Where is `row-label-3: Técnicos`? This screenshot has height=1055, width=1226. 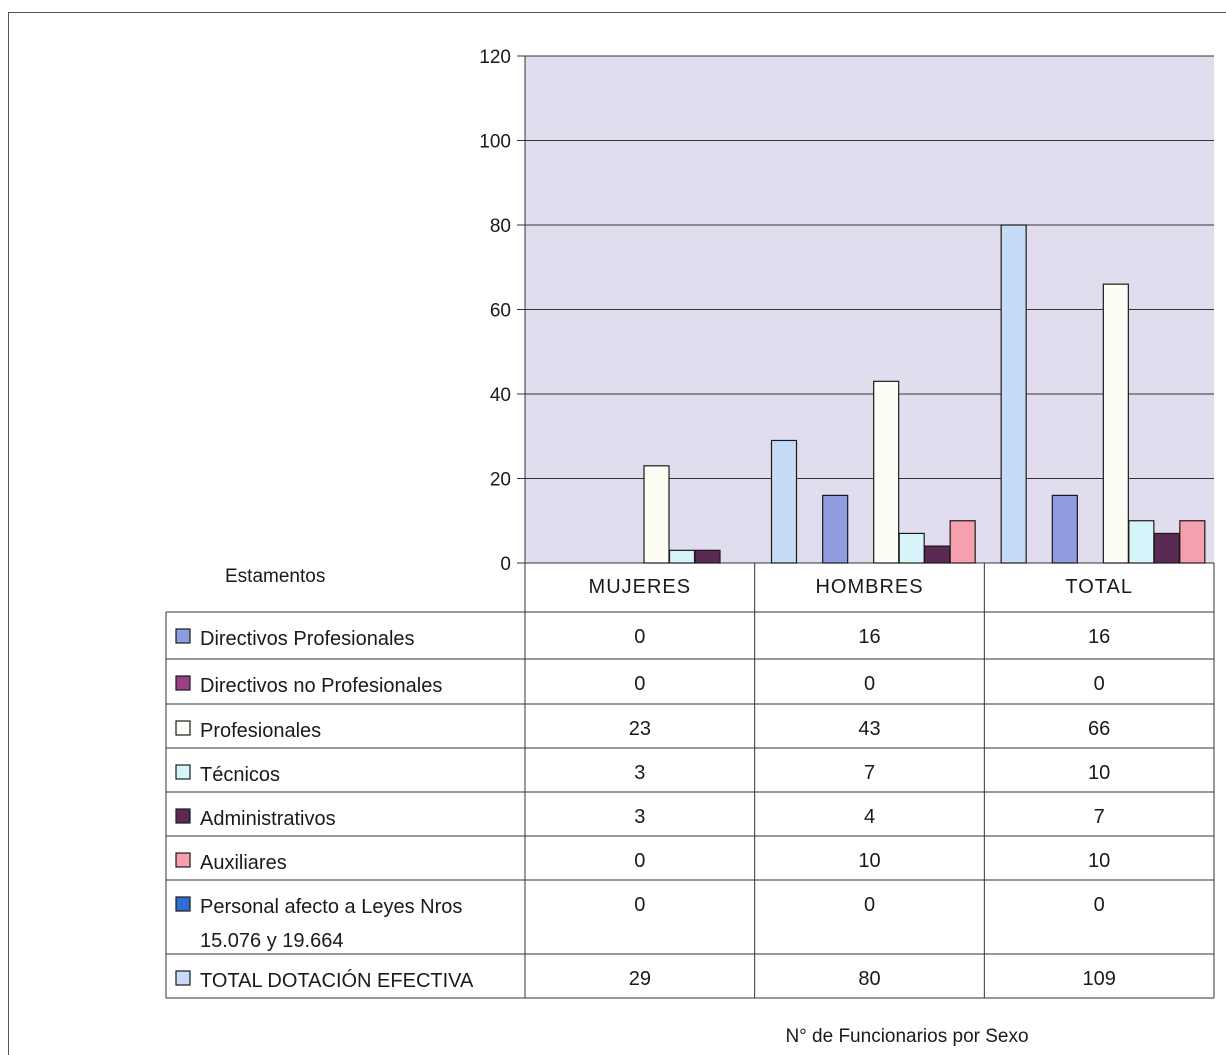
row-label-3: Técnicos is located at coordinates (240, 775).